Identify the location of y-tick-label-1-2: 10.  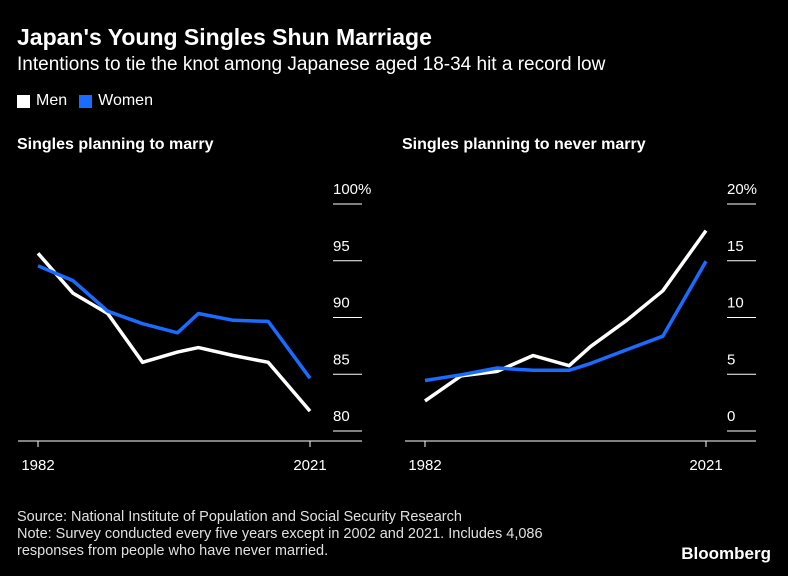
(735, 303).